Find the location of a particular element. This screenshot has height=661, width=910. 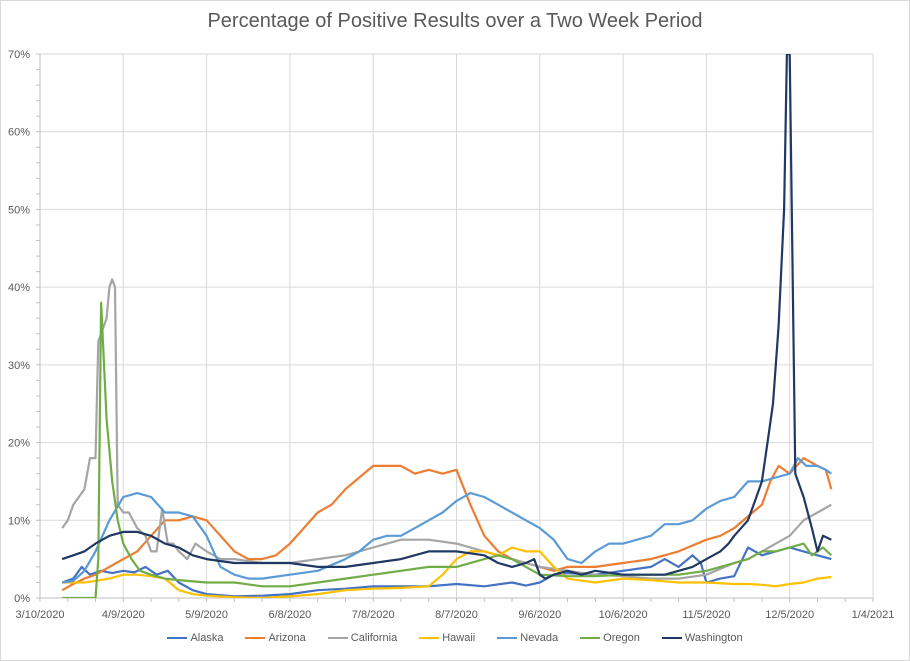

legend-label: Oregon is located at coordinates (621, 638).